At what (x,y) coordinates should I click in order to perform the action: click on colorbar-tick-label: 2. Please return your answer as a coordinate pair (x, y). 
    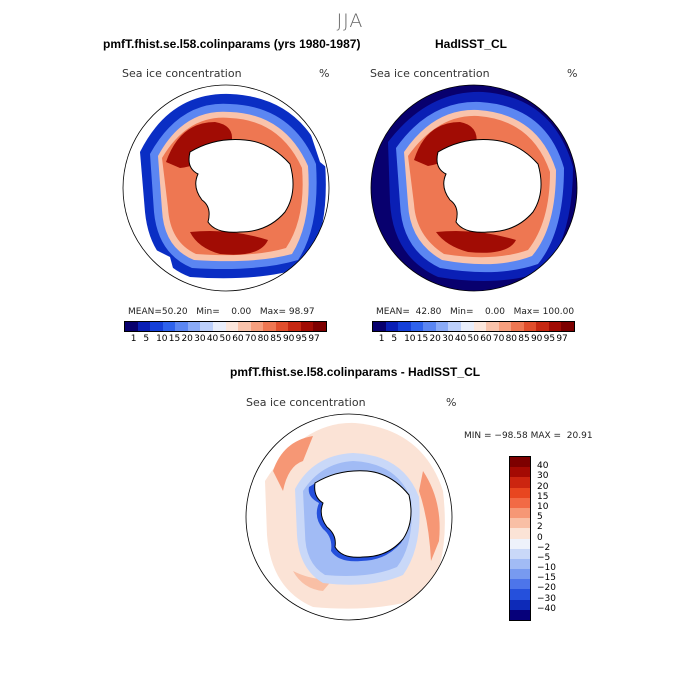
    Looking at the image, I should click on (540, 527).